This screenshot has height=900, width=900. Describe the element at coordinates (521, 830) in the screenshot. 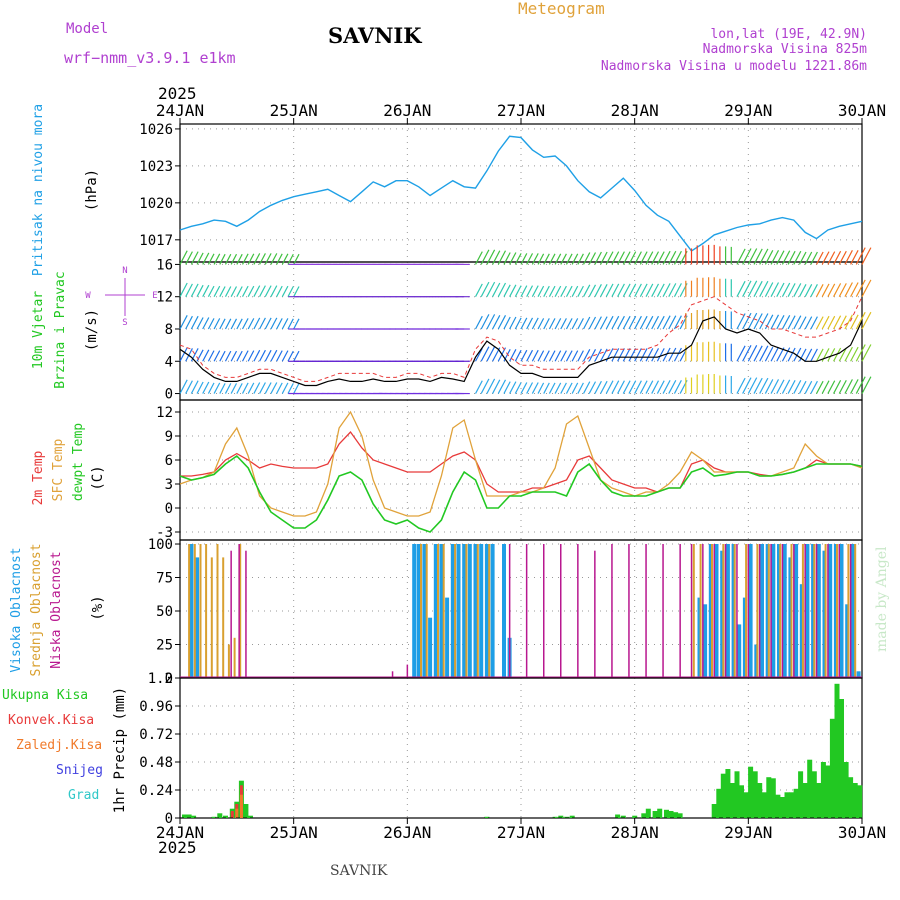

I see `bottom-date-axis: 24JAN 25JAN 26JAN 27JAN 28JAN 29JAN 30JAN` at that location.